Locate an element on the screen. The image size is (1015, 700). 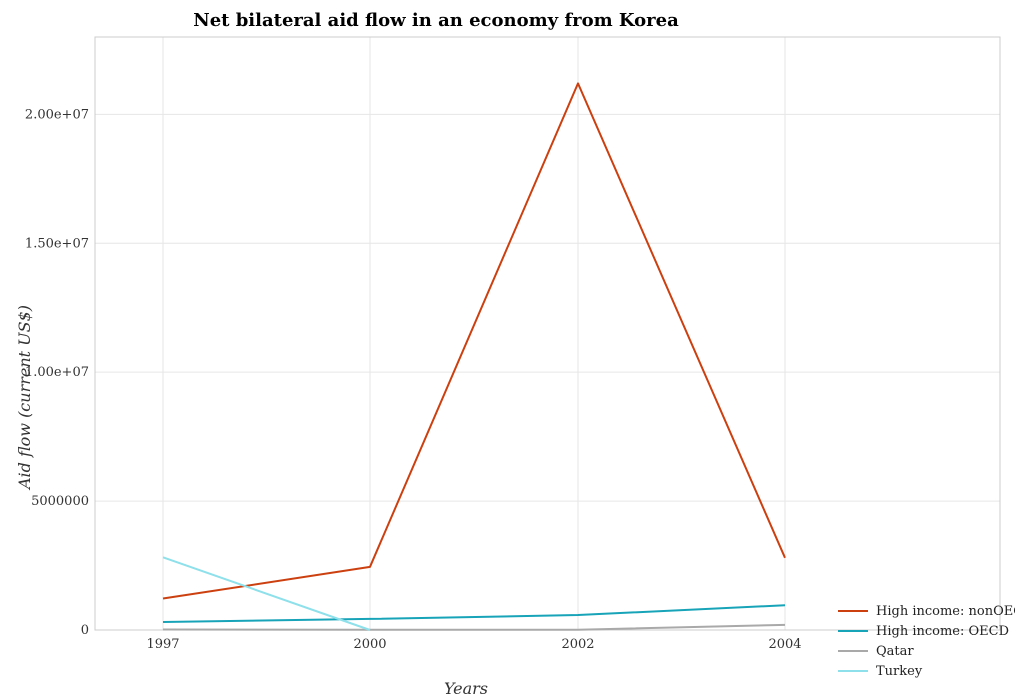
legend-label-1: High income: nonOECD is located at coordinates (945, 611).